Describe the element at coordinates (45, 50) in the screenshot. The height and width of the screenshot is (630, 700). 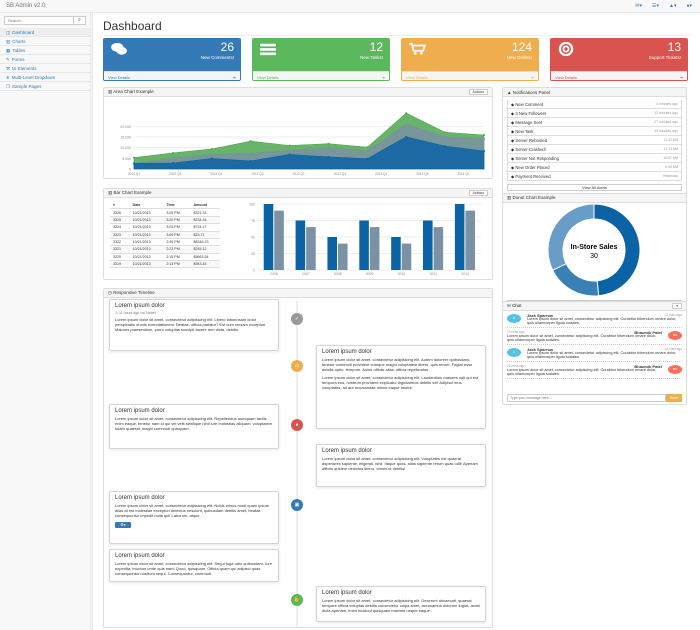
I see `sidebar-item-tables: ▦ Tables` at that location.